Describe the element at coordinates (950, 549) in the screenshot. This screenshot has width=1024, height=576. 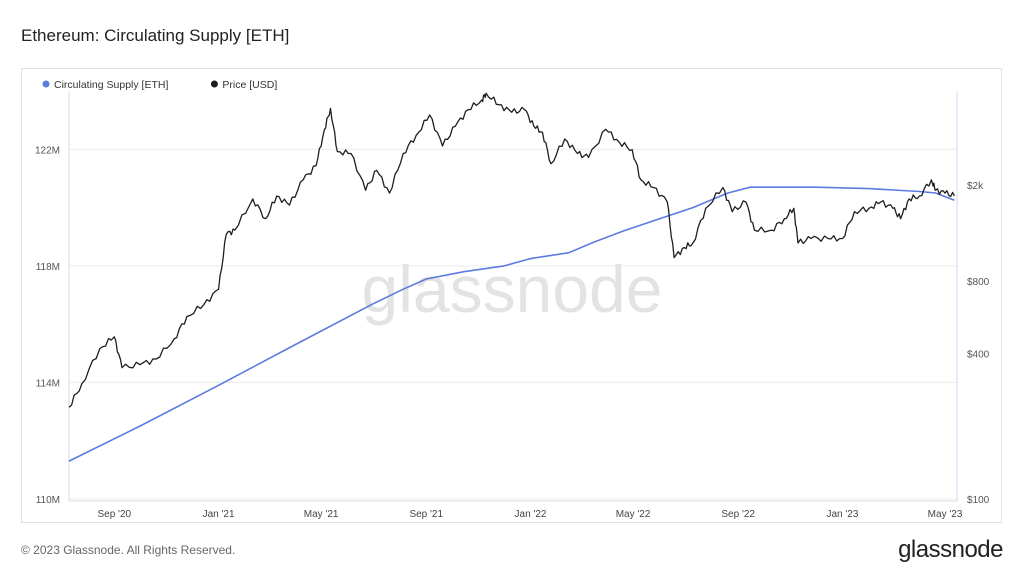
I see `glassnode-logo: glassnode` at that location.